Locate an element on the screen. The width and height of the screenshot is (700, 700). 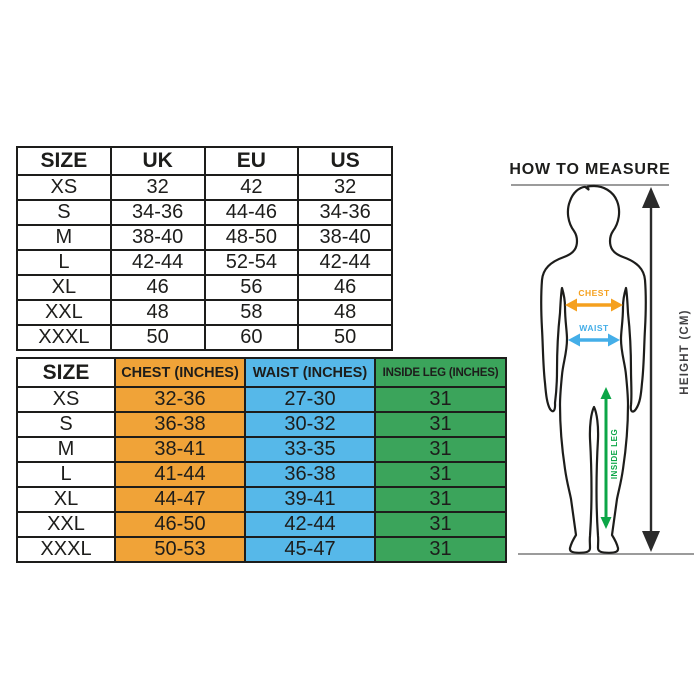
waist-arrow-label: WAIST is located at coordinates (594, 328).